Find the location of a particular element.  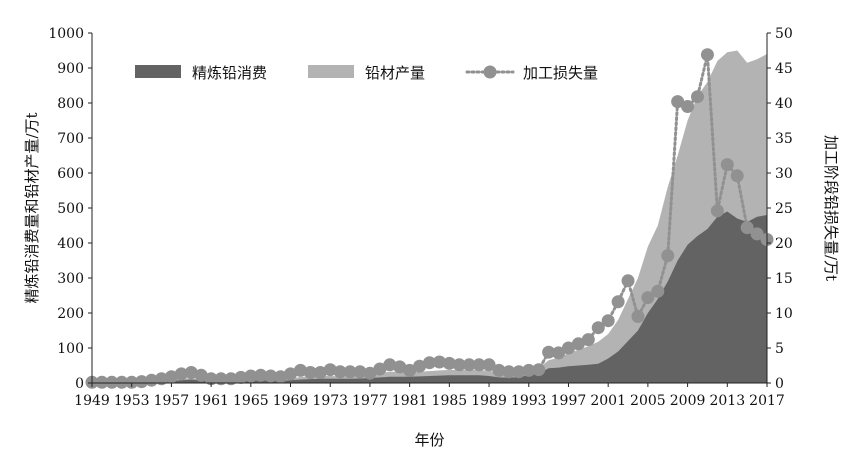

loss-point-1979 is located at coordinates (390, 365).